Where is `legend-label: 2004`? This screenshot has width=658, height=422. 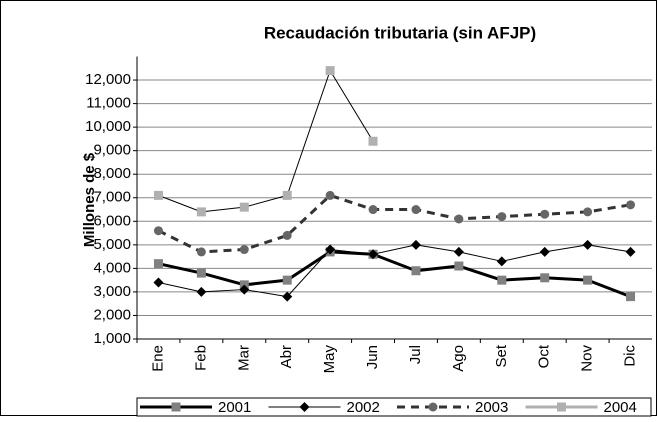 legend-label: 2004 is located at coordinates (620, 407).